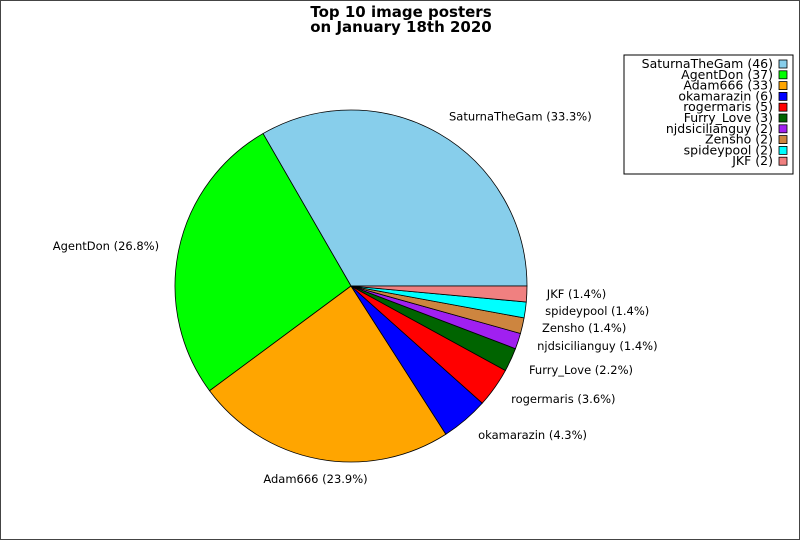 Image resolution: width=800 pixels, height=540 pixels. I want to click on legend-swatch-okamarazin, so click(783, 96).